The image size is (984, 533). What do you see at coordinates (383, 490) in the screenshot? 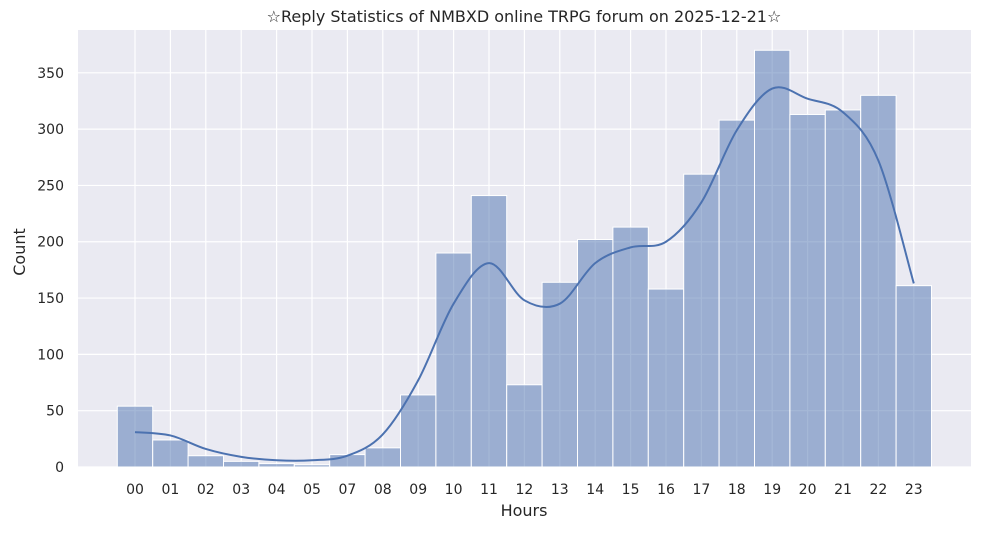
I see `x-tick-label: 08` at bounding box center [383, 490].